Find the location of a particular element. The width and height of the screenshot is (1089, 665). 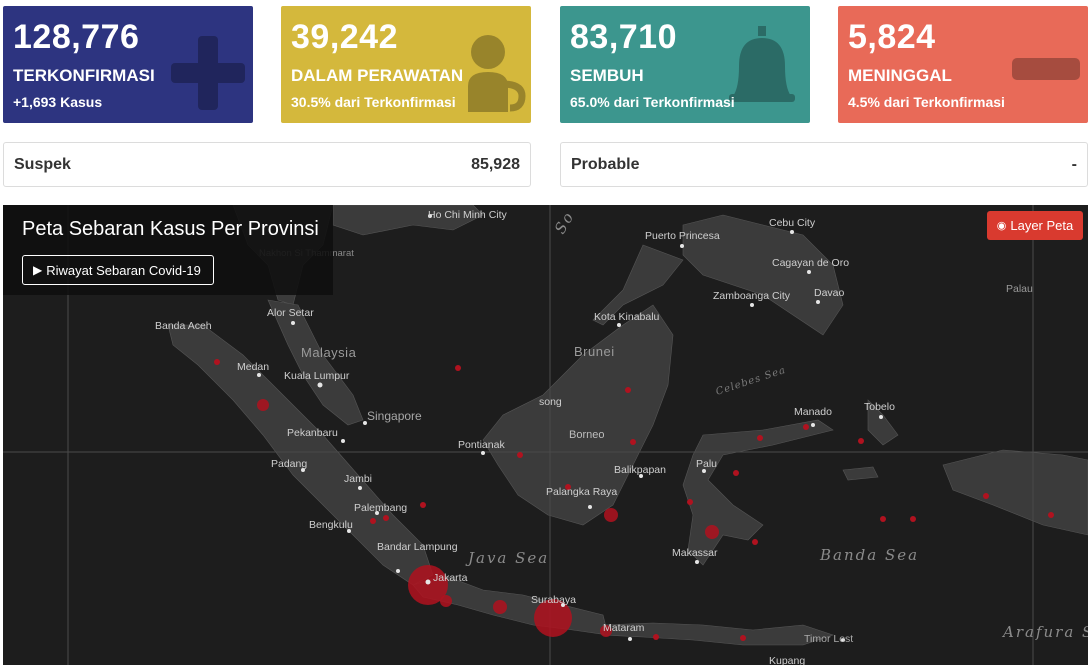

city-label: Tobelo is located at coordinates (879, 407).